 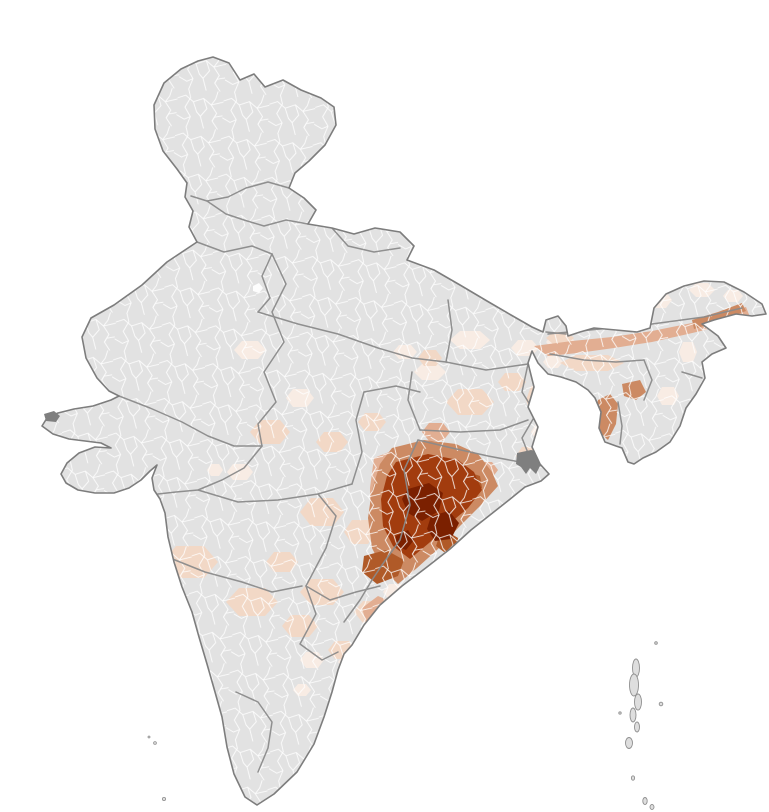 I want to click on andaman-nicobar-islands, so click(x=641, y=725).